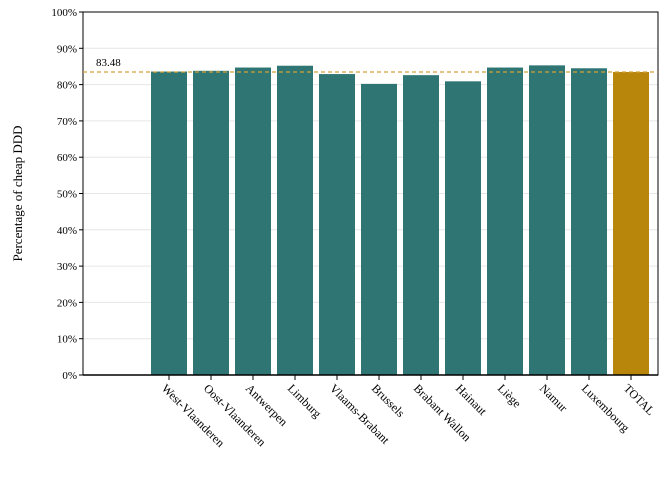  Describe the element at coordinates (67, 158) in the screenshot. I see `y-tick-label: 60%` at that location.